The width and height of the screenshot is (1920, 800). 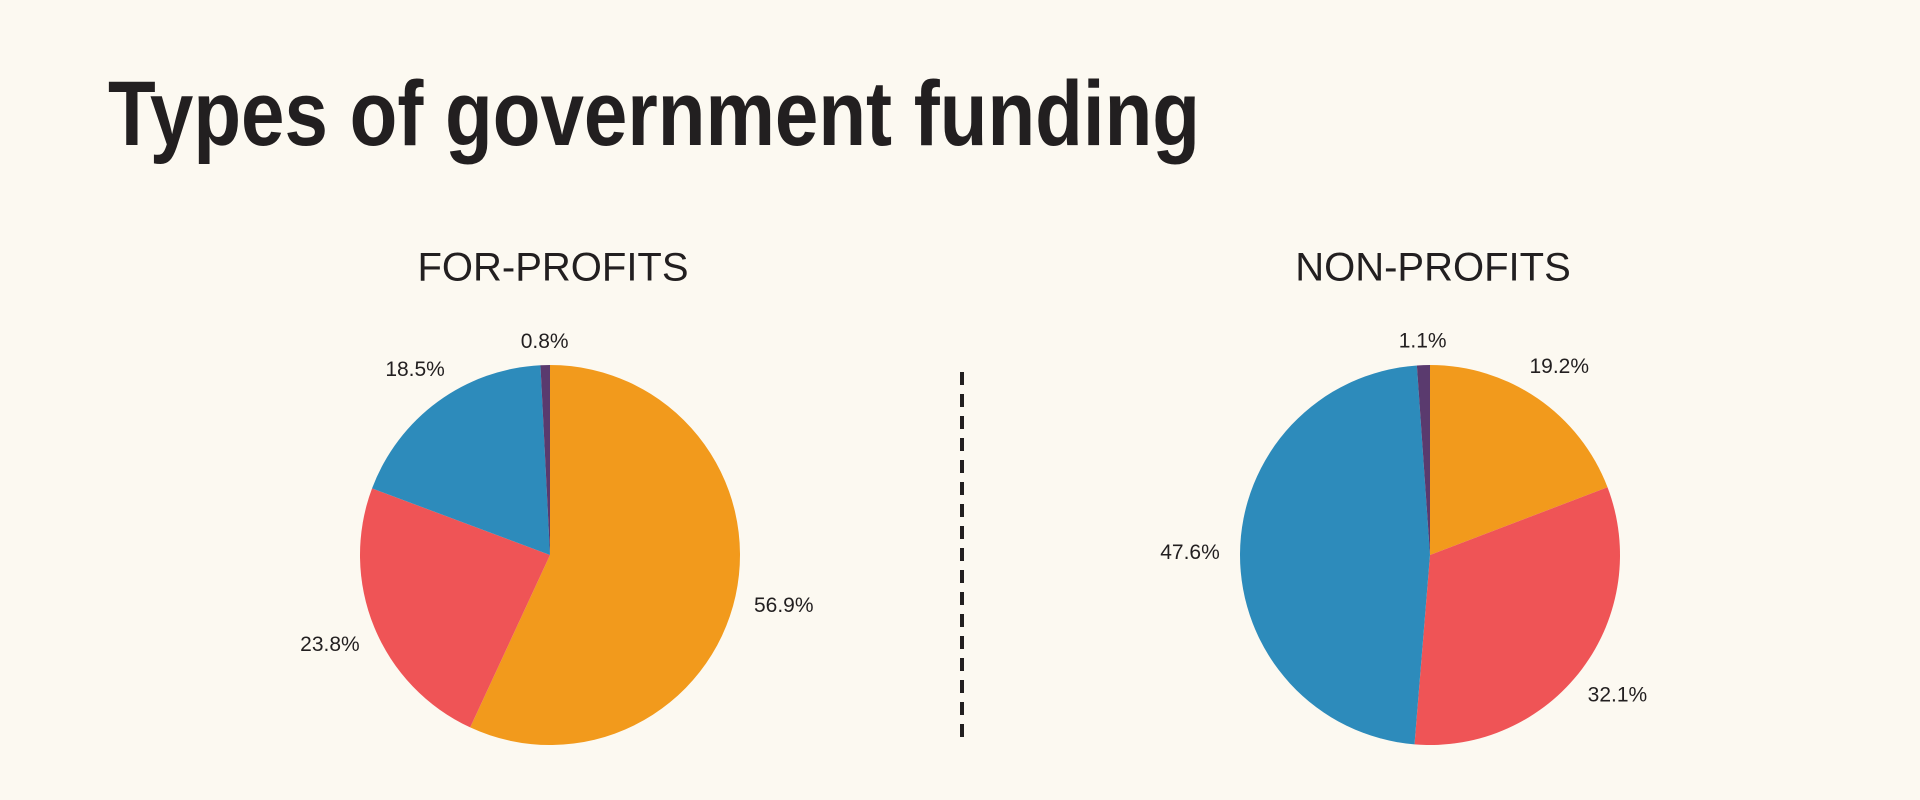 I want to click on chart-title: FOR-PROFITS, so click(x=552, y=268).